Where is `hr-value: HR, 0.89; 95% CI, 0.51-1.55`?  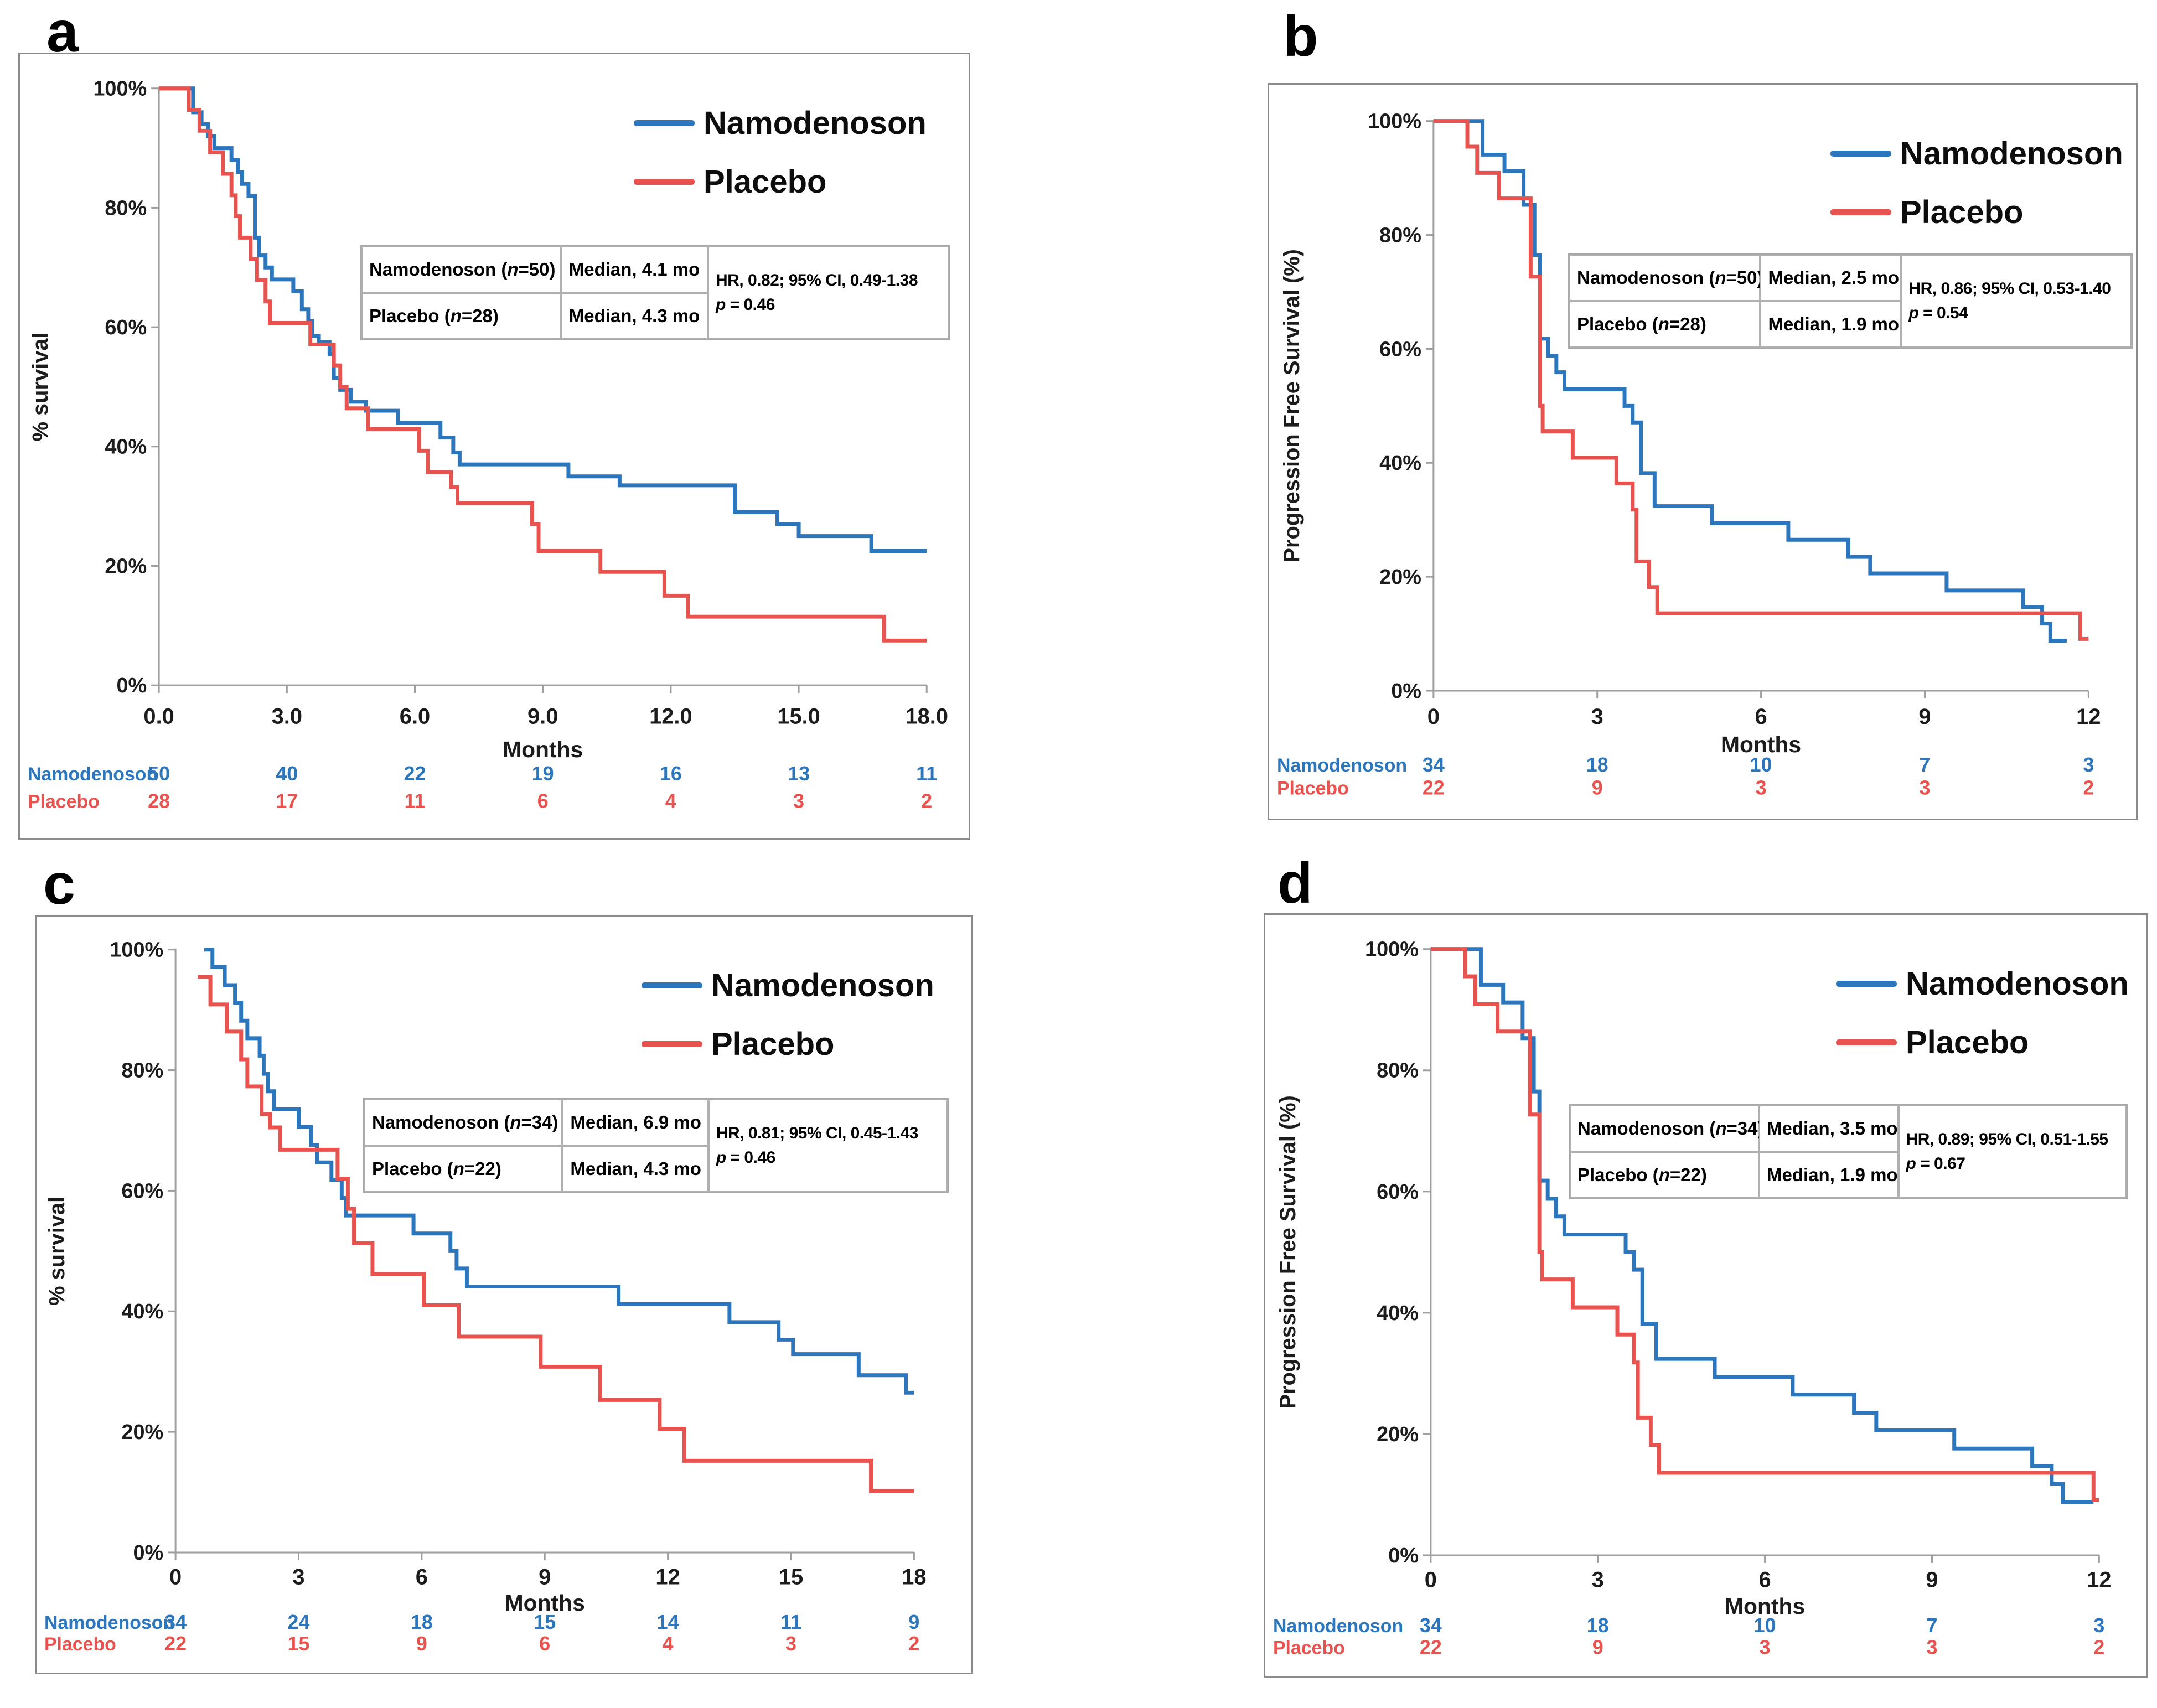
hr-value: HR, 0.89; 95% CI, 0.51-1.55 is located at coordinates (2007, 1139).